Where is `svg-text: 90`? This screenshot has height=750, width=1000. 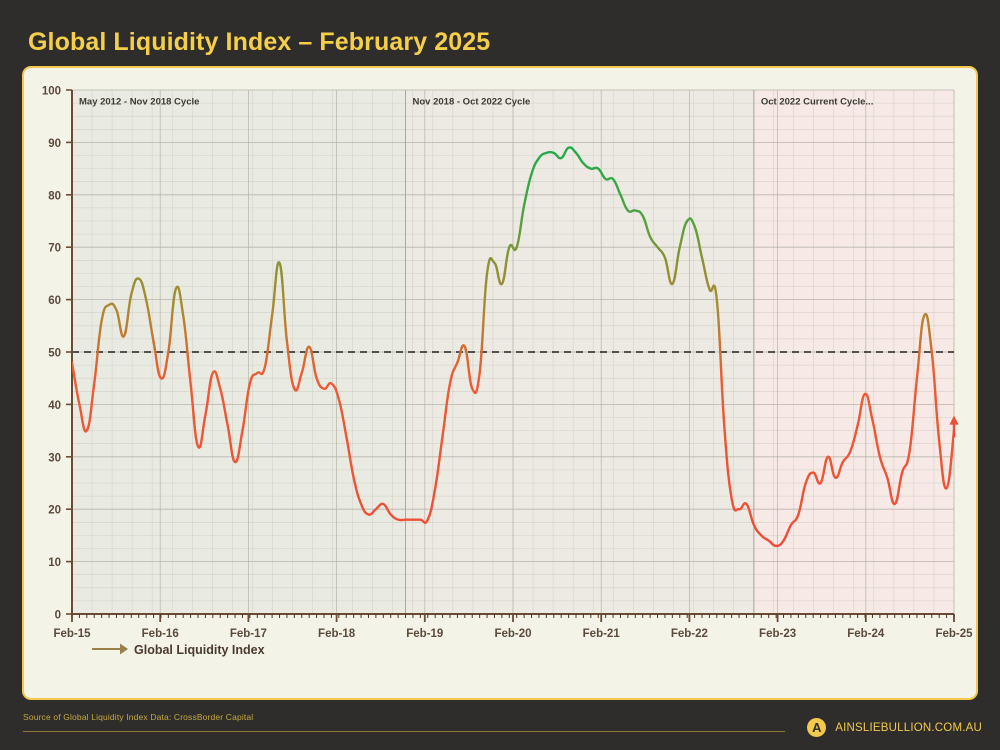 svg-text: 90 is located at coordinates (54, 144).